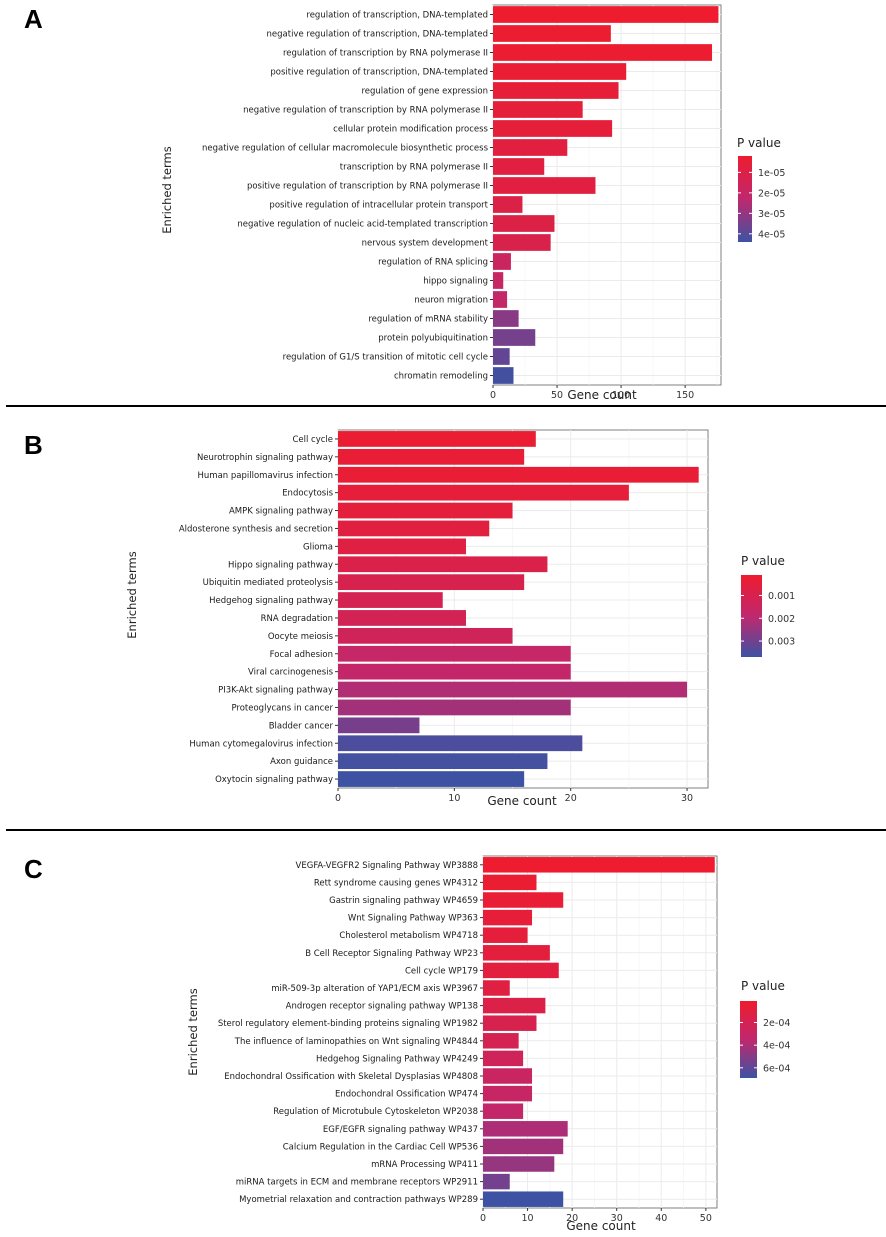 The width and height of the screenshot is (886, 1237). What do you see at coordinates (441, 971) in the screenshot?
I see `category-label: Cell cycle WP179` at bounding box center [441, 971].